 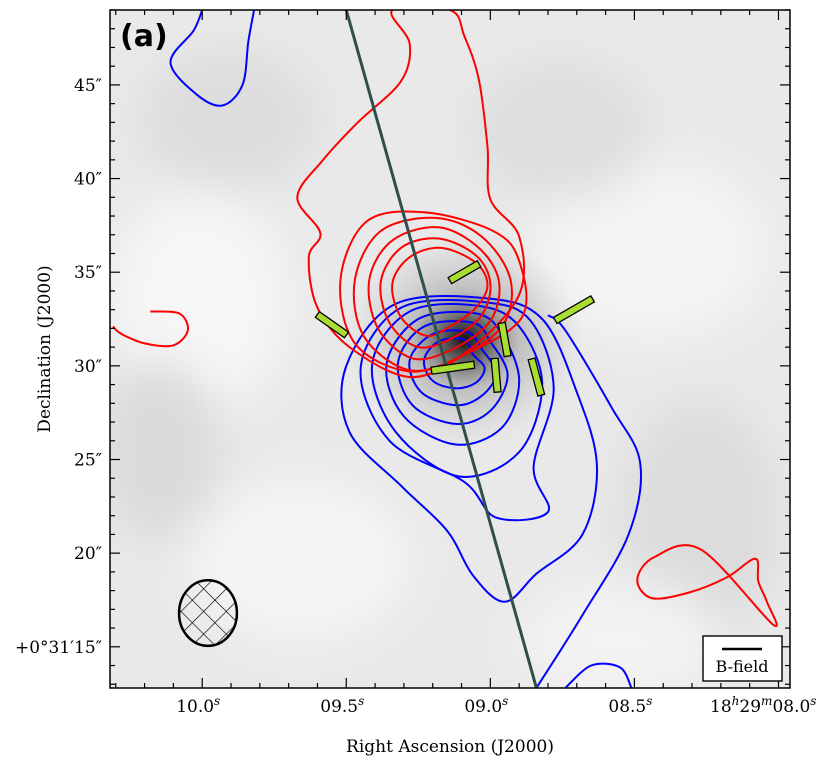 What do you see at coordinates (486, 705) in the screenshot?
I see `x-tick-label-2: 09.0s` at bounding box center [486, 705].